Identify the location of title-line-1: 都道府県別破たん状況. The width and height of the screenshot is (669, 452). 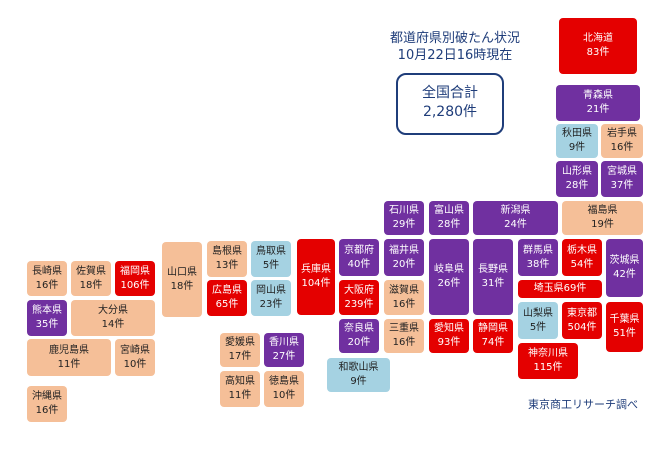
(454, 38).